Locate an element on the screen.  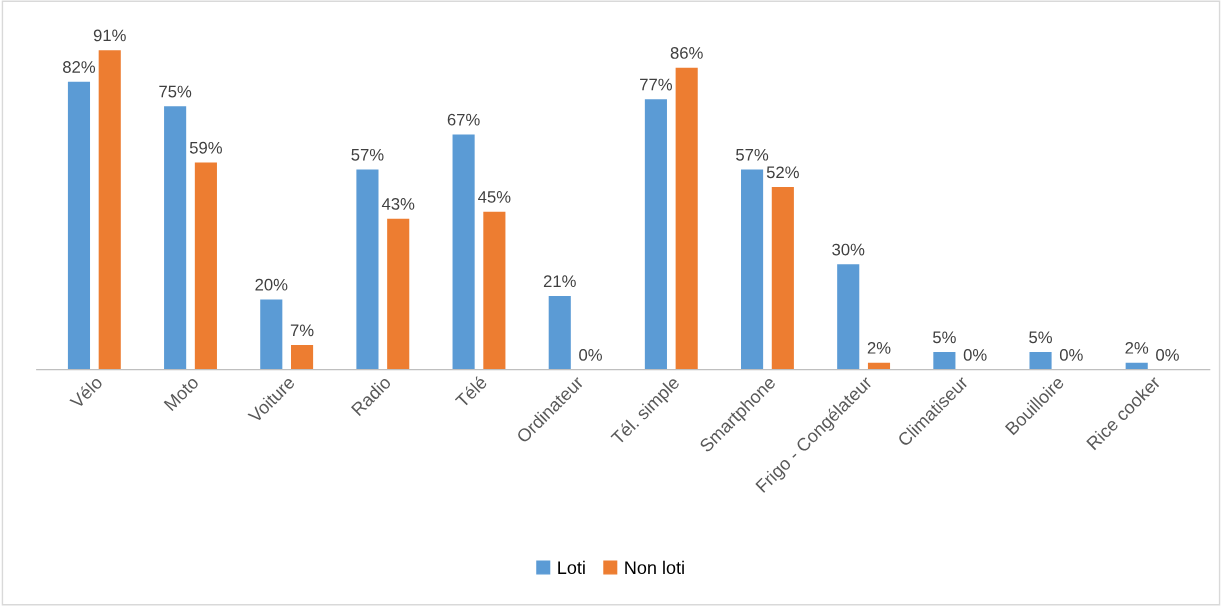
data-label: 82% is located at coordinates (79, 67).